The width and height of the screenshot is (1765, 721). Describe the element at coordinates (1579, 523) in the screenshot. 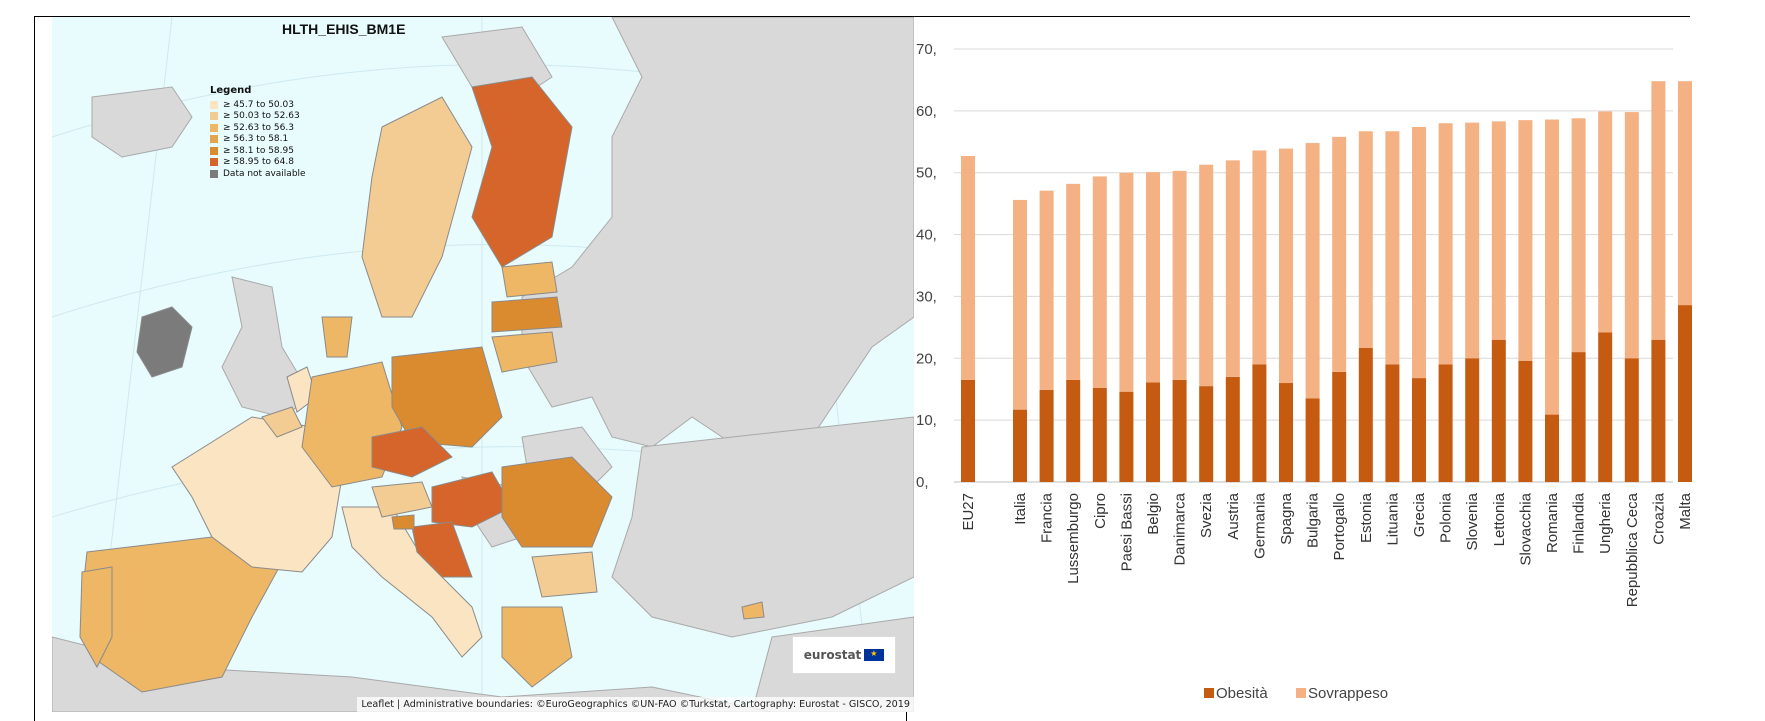

I see `x-axis-label: Finlandia` at that location.